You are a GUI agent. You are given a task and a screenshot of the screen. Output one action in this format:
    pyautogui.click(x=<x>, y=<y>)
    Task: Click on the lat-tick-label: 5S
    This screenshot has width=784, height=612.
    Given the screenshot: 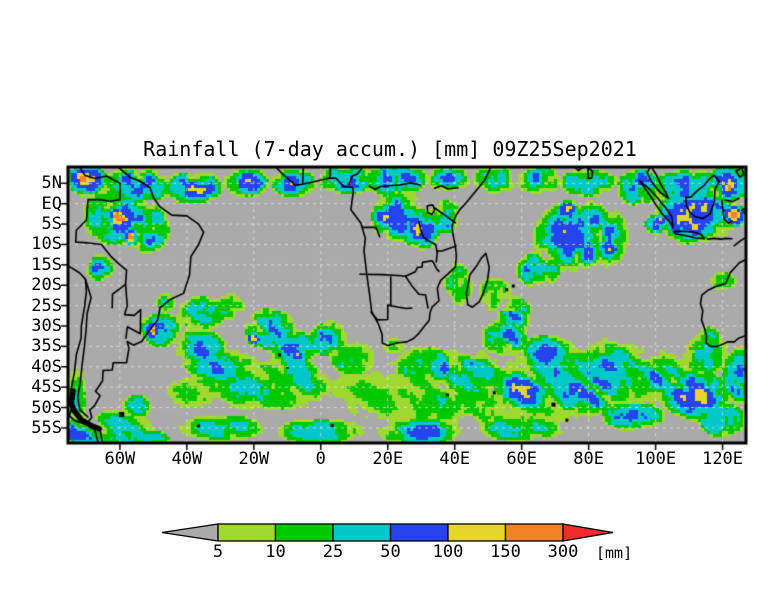 What is the action you would take?
    pyautogui.click(x=51, y=224)
    